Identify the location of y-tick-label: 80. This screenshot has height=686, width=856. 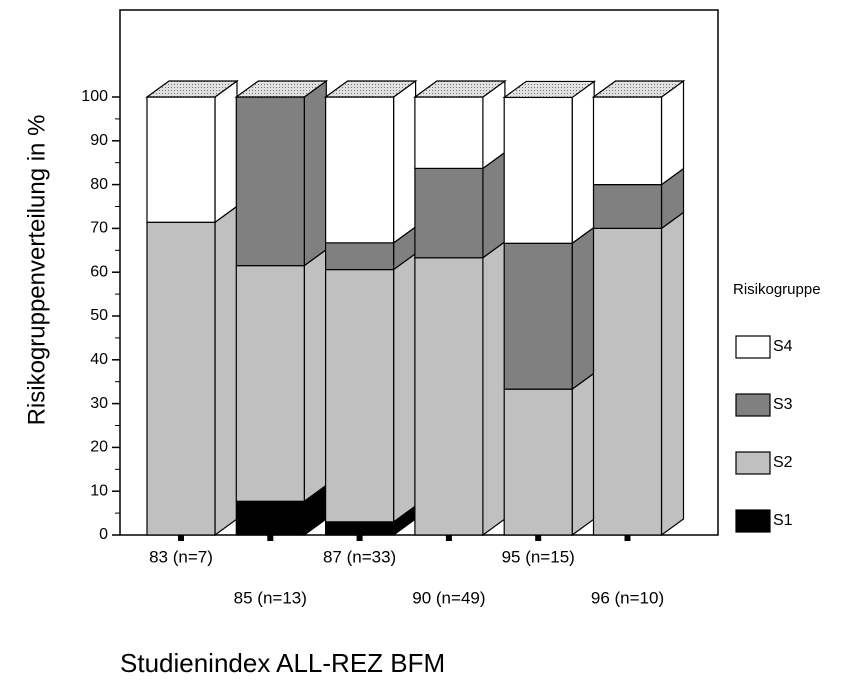
(99, 184).